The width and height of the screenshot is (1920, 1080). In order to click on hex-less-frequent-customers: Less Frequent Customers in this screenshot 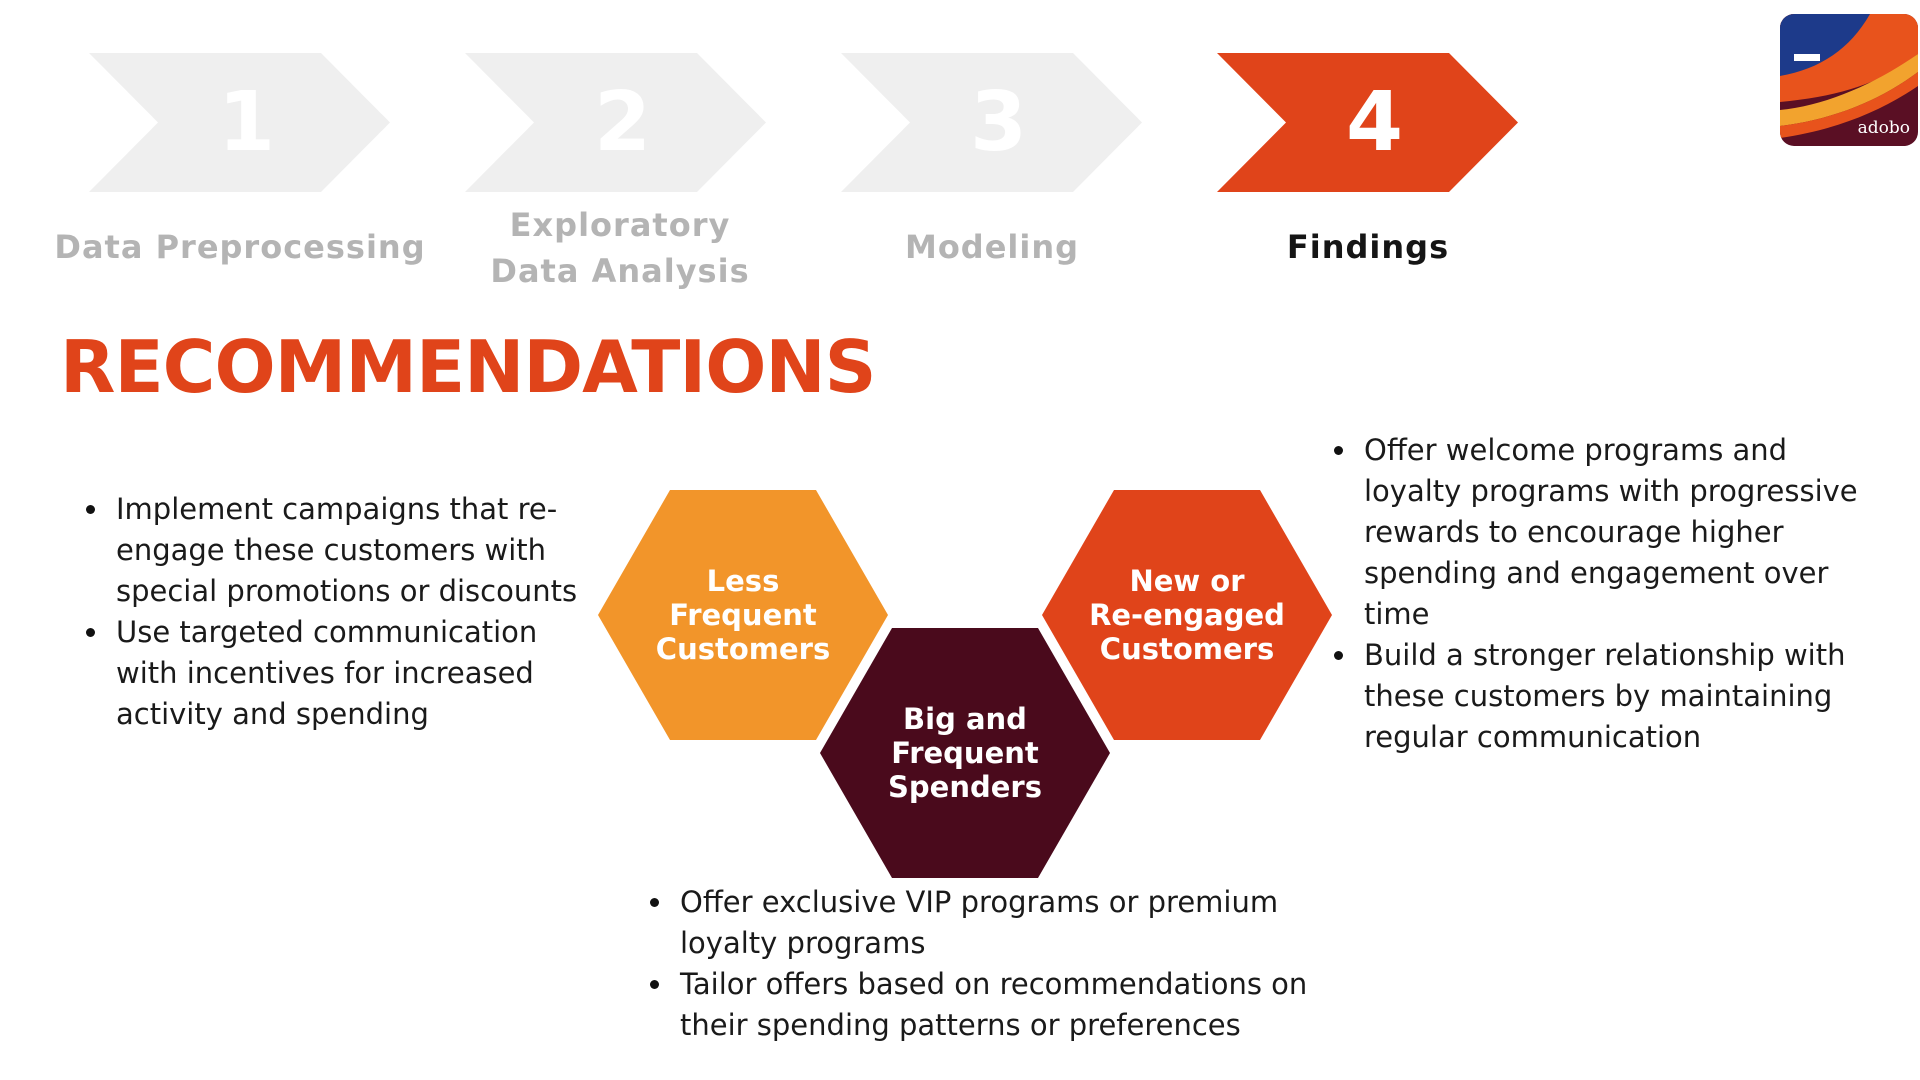, I will do `click(743, 615)`.